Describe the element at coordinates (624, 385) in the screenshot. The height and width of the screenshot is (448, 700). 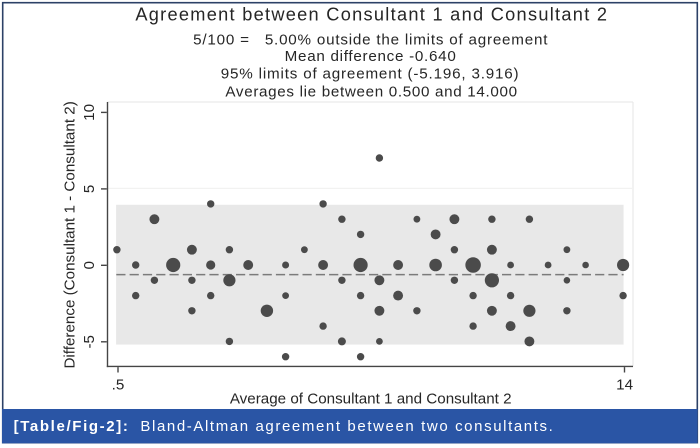
I see `svg-text: 14` at that location.